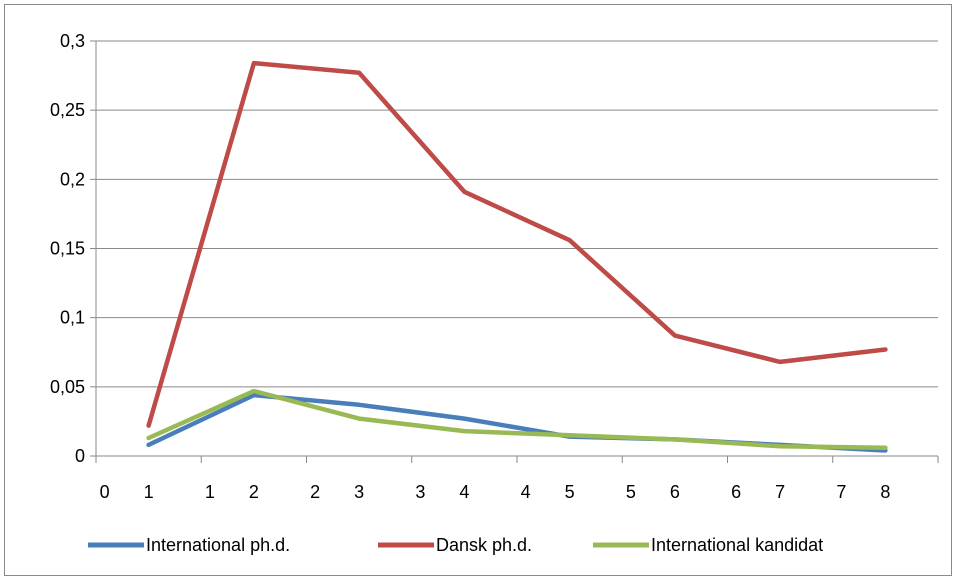 The width and height of the screenshot is (957, 581). What do you see at coordinates (484, 545) in the screenshot?
I see `legend-label-1: Dansk ph.d.` at bounding box center [484, 545].